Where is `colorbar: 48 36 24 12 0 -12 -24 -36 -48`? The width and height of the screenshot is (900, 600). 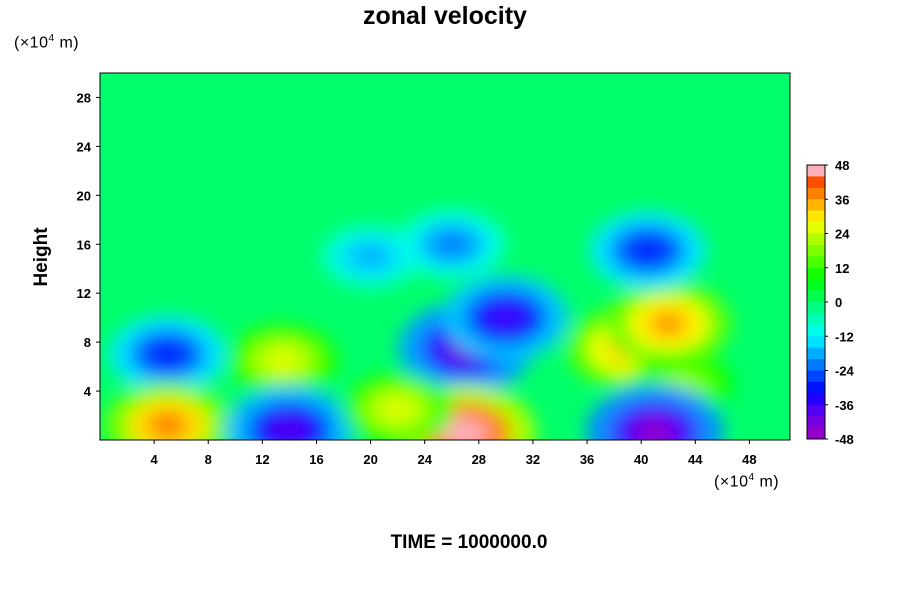 colorbar: 48 36 24 12 0 -12 -24 -36 -48 is located at coordinates (830, 302).